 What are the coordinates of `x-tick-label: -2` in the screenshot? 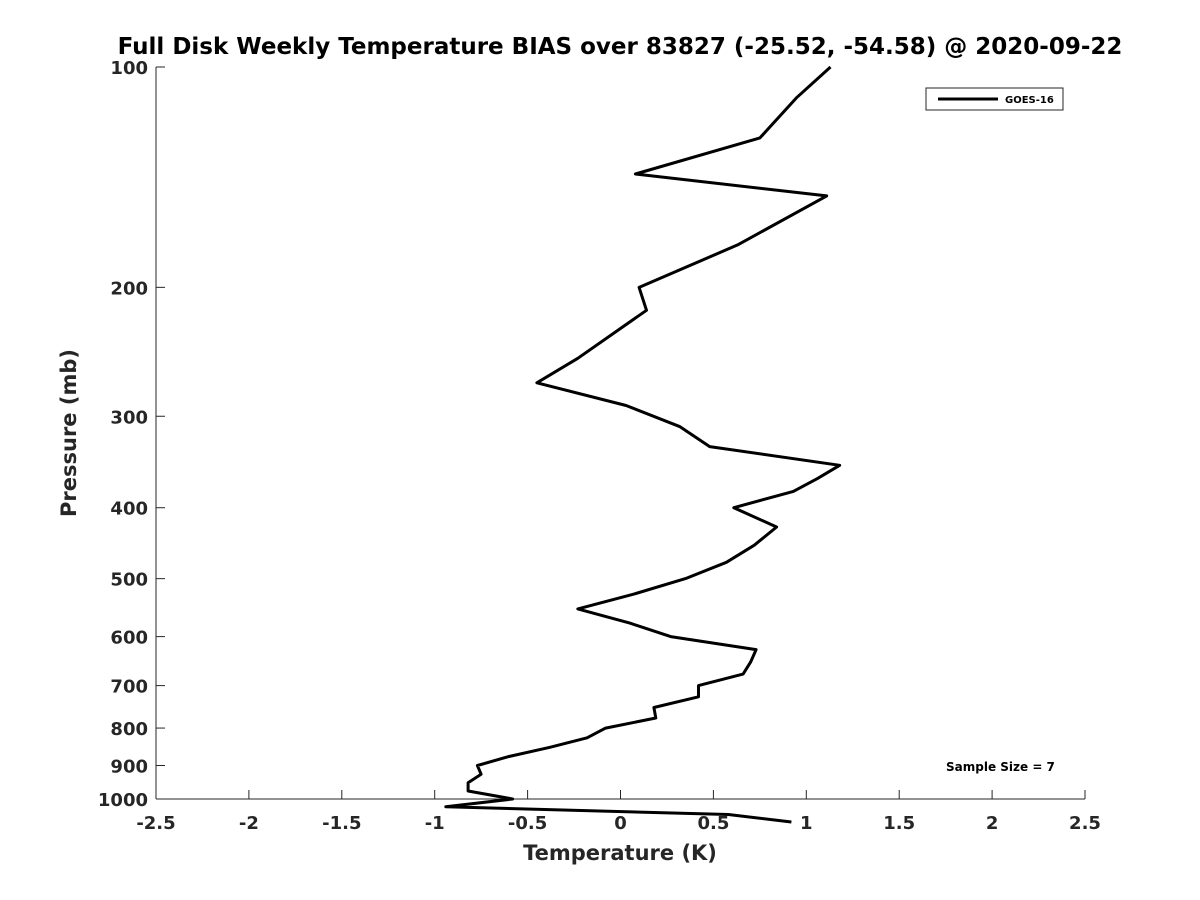 It's located at (249, 823).